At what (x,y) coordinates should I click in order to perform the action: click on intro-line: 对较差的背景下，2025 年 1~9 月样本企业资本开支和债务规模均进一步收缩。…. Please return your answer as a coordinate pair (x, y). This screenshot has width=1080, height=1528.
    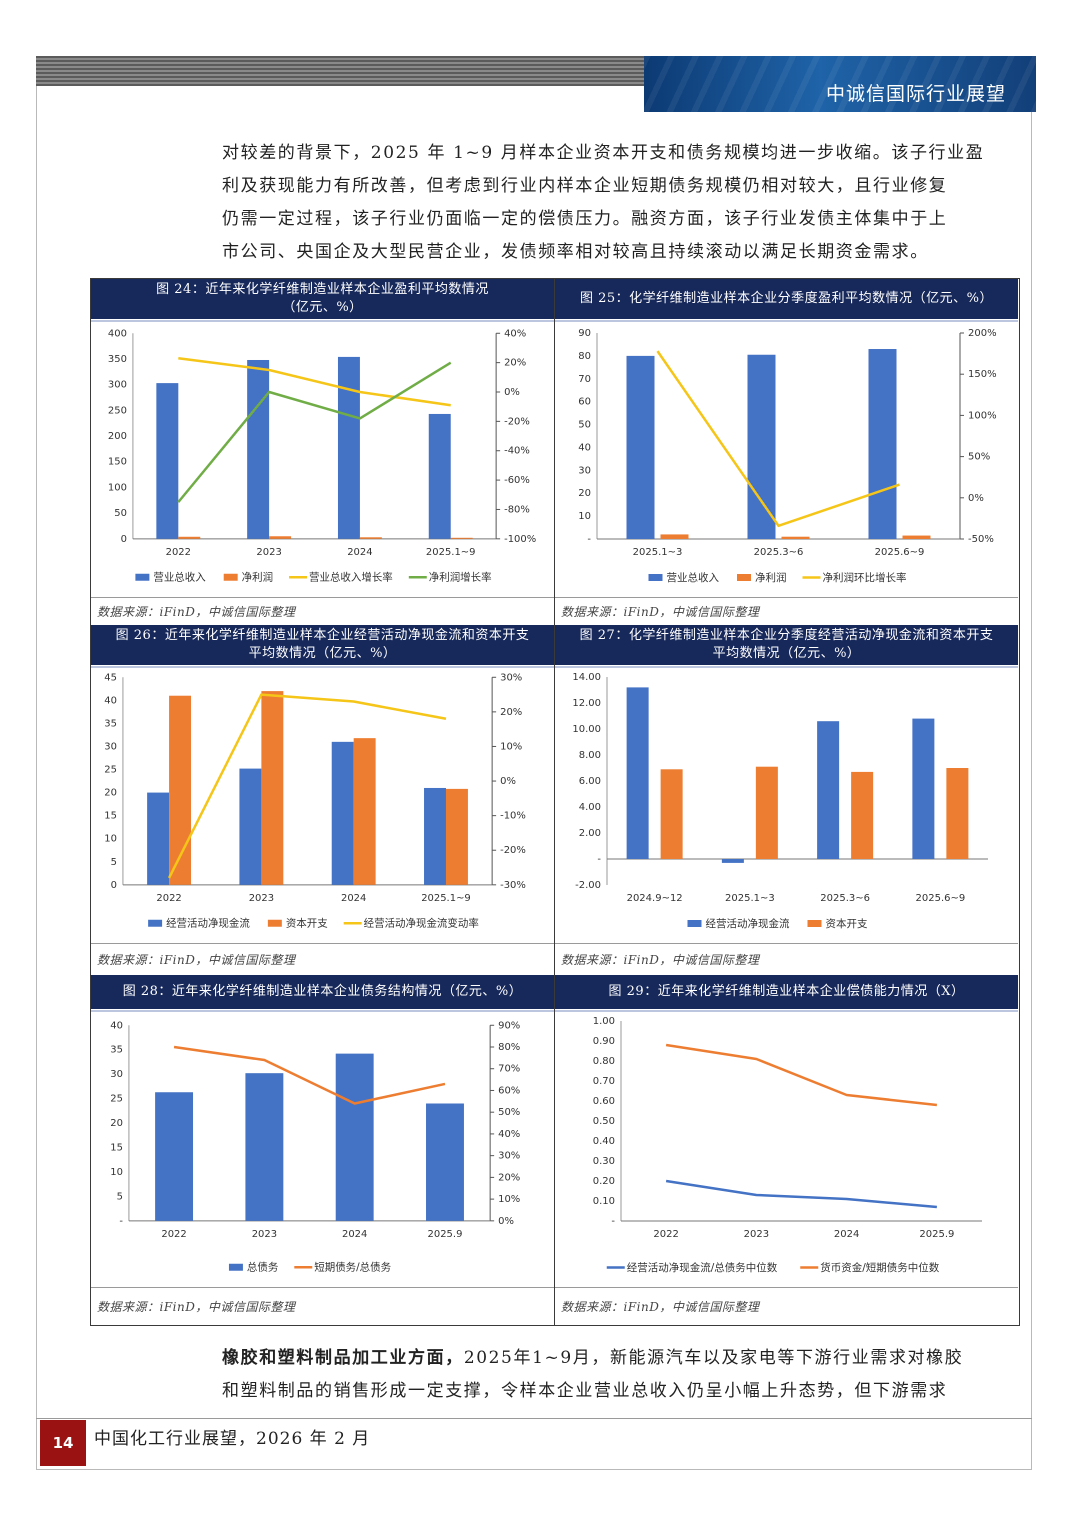
    Looking at the image, I should click on (603, 153).